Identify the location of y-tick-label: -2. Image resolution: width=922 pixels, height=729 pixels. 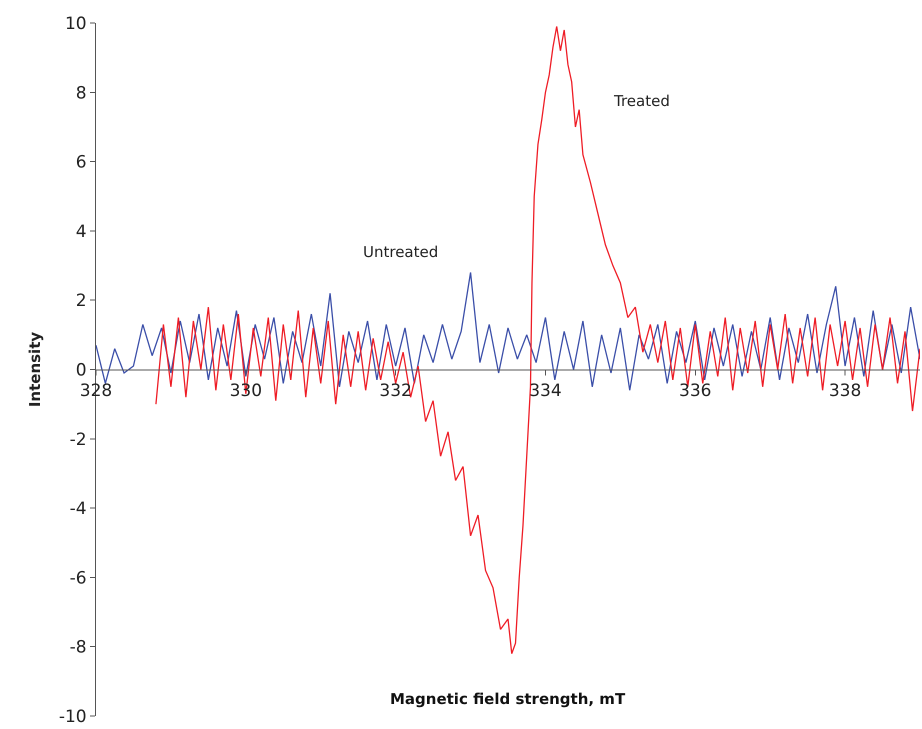
(78, 440).